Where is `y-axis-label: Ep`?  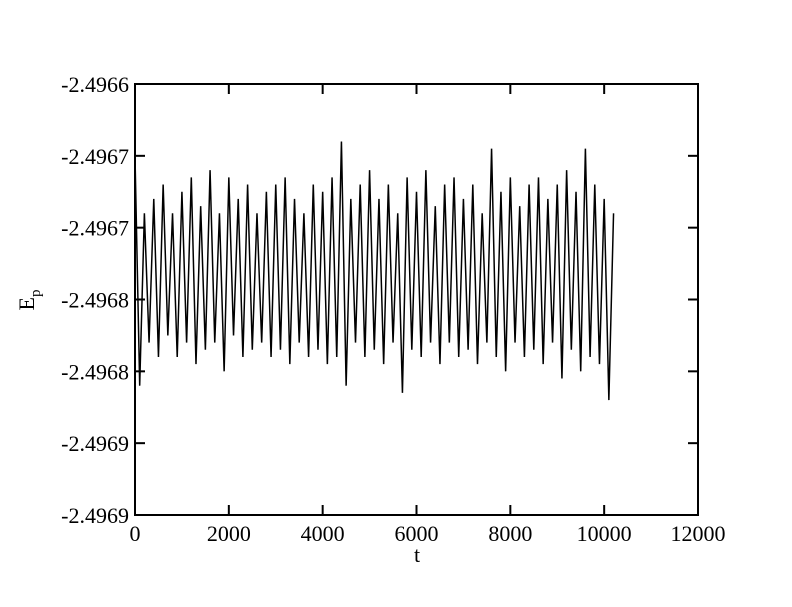 y-axis-label: Ep is located at coordinates (29, 300).